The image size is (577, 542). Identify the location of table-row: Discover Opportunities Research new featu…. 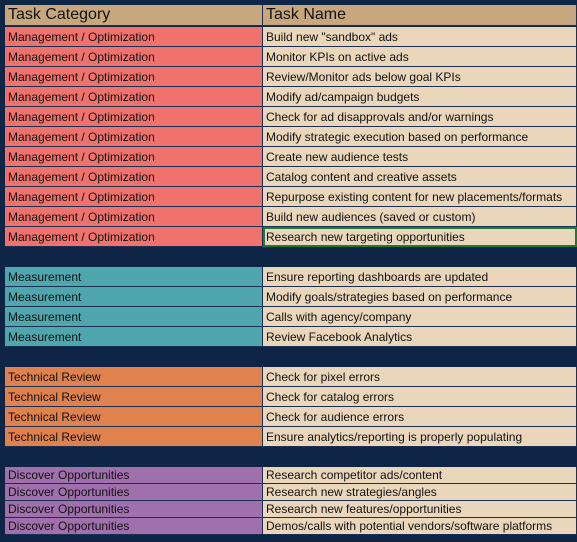
(291, 509).